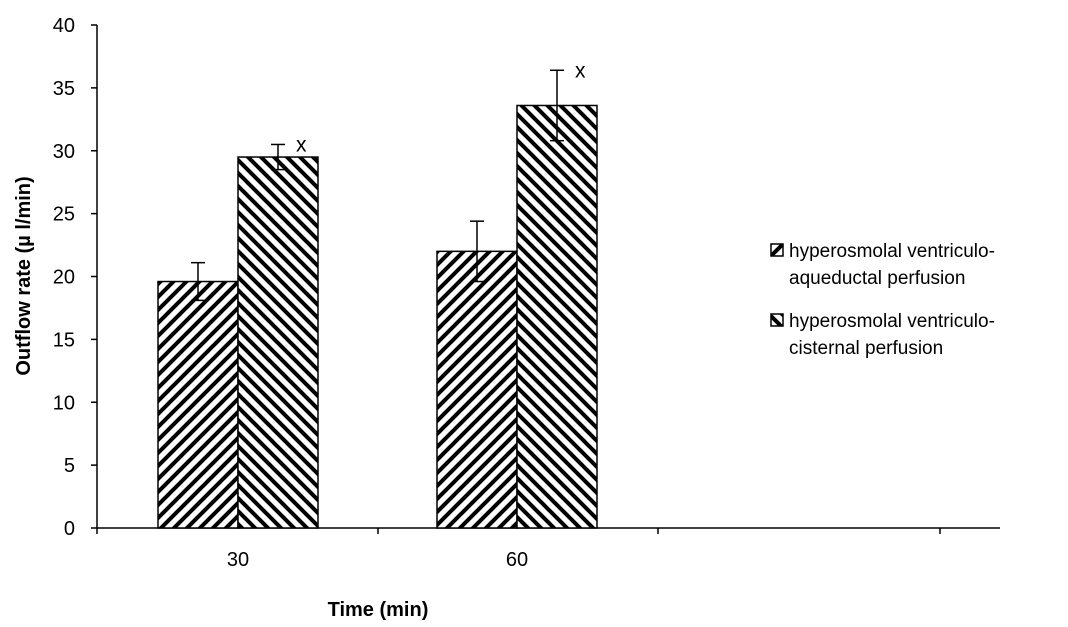  Describe the element at coordinates (892, 251) in the screenshot. I see `legend-label-1: hyperosmolal ventriculo-` at that location.